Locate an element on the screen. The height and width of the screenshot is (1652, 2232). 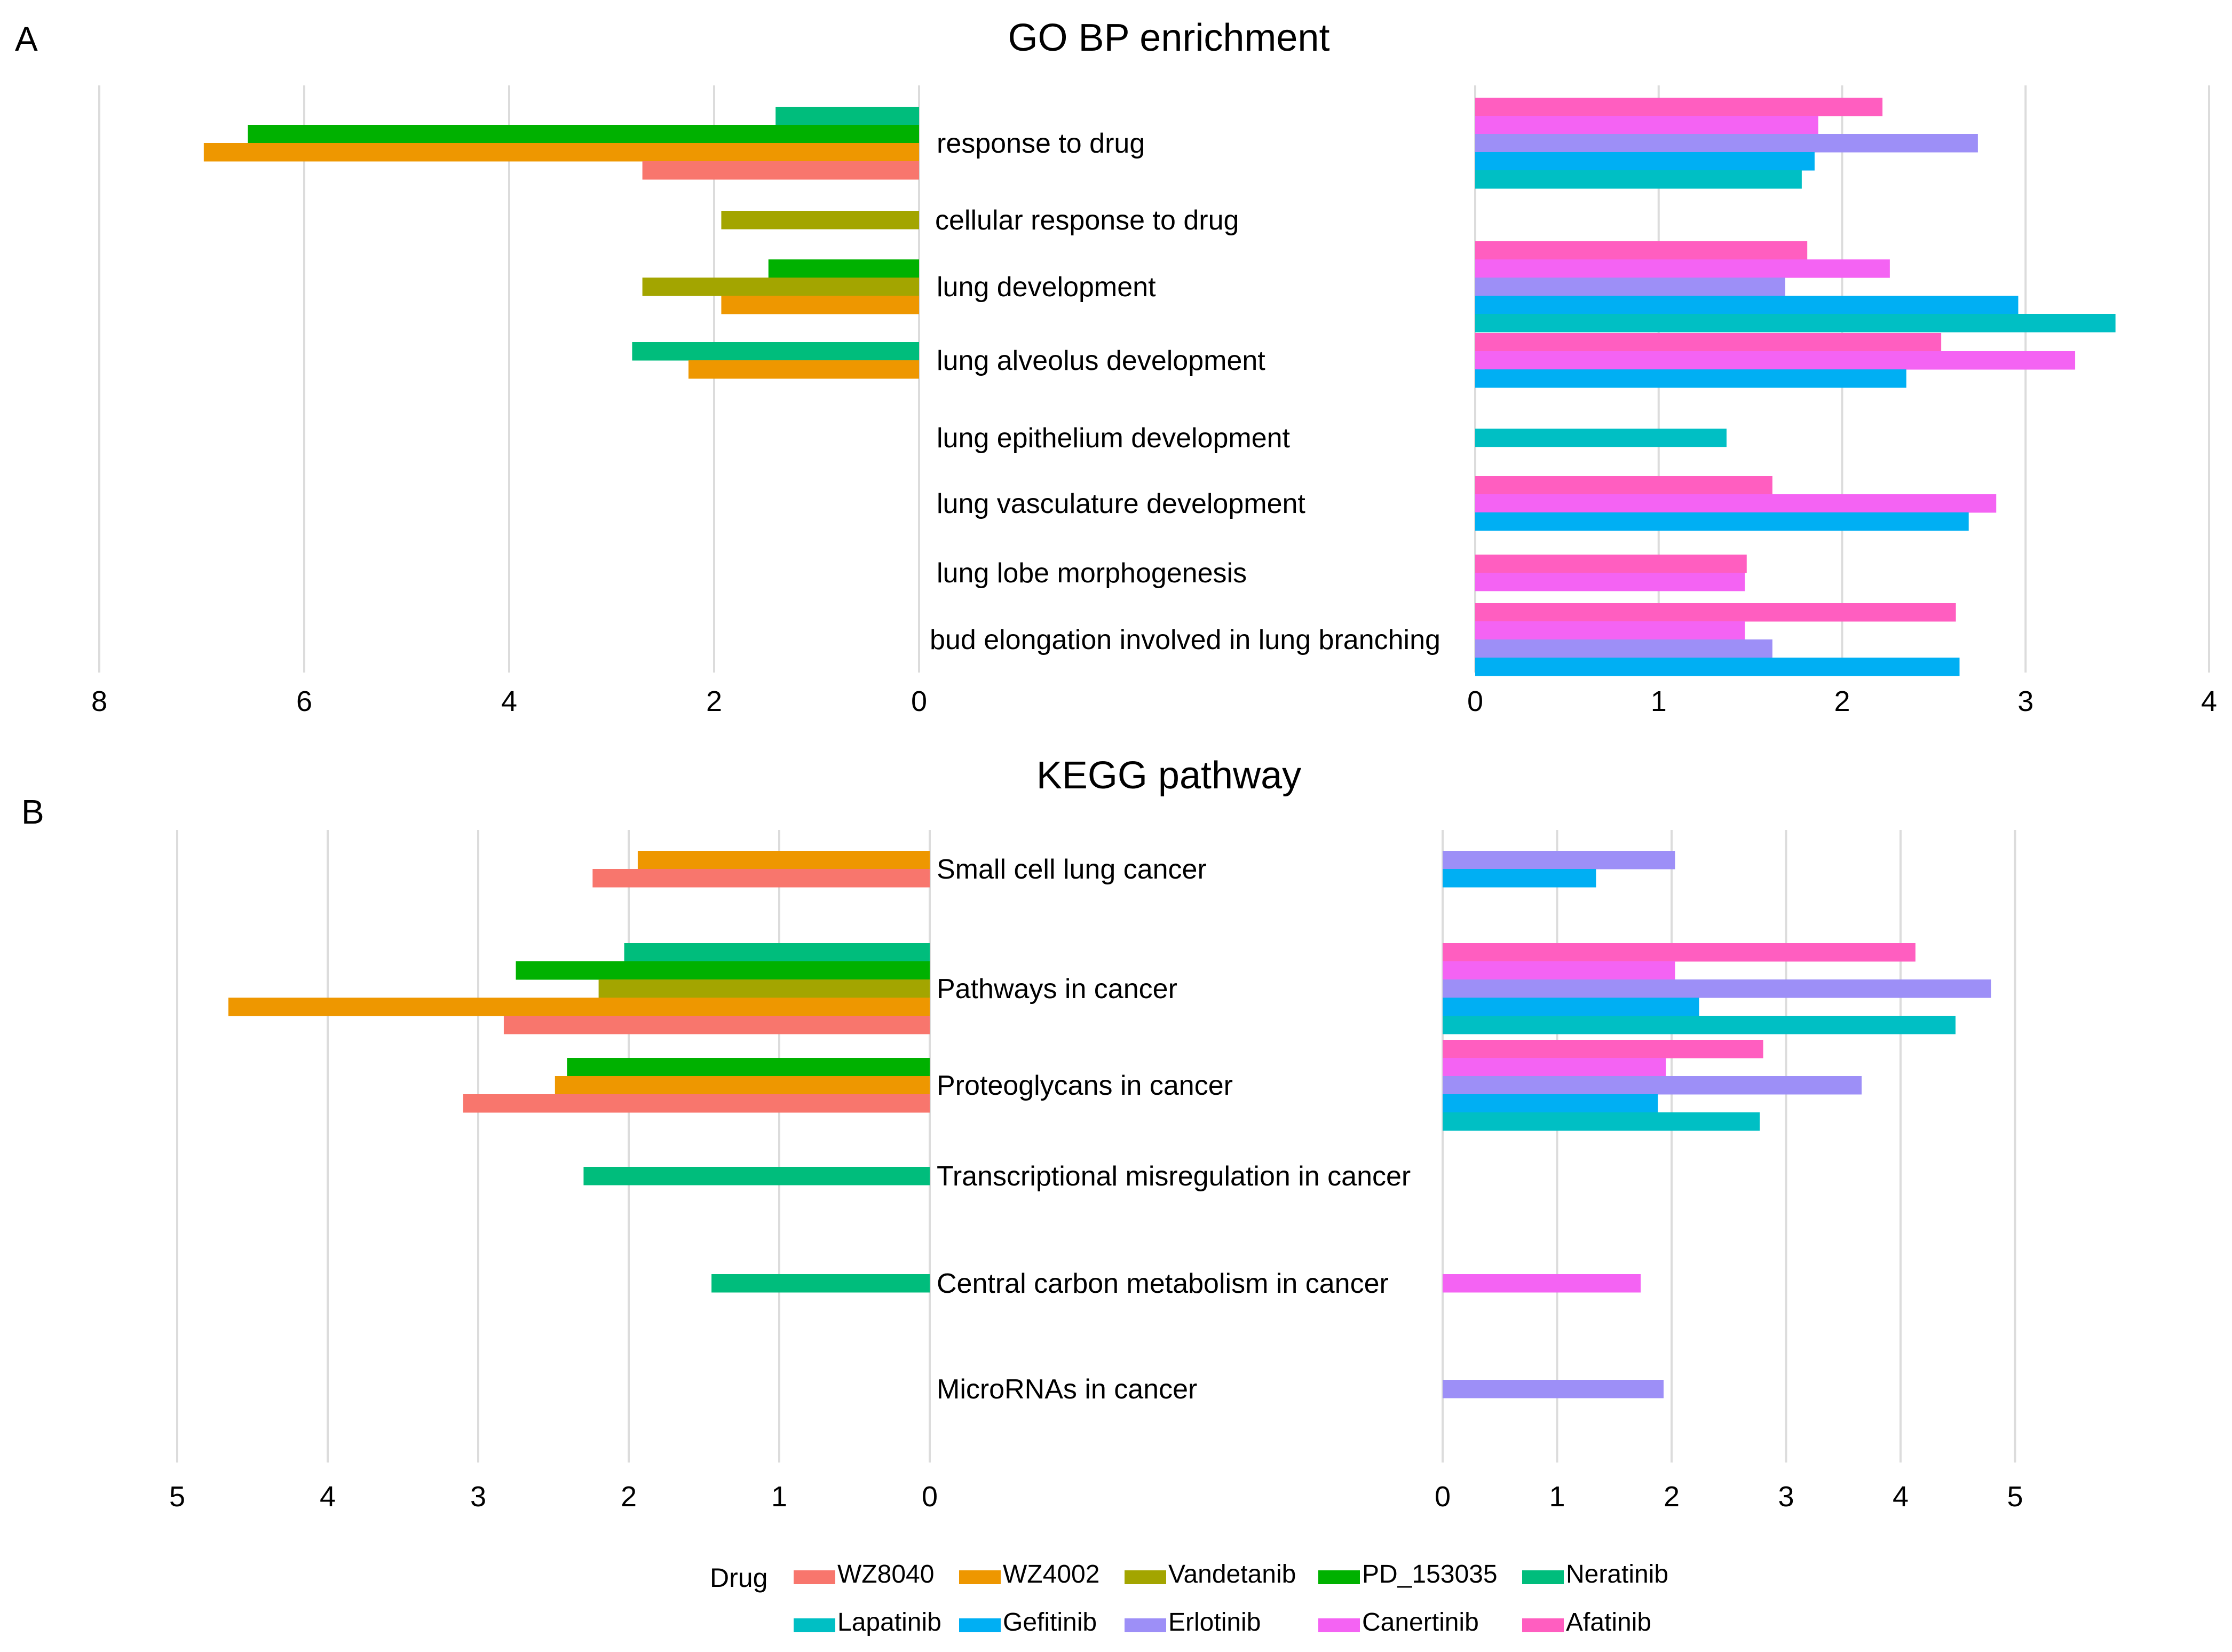
panel-b-left-tick-2: 2 is located at coordinates (629, 1497).